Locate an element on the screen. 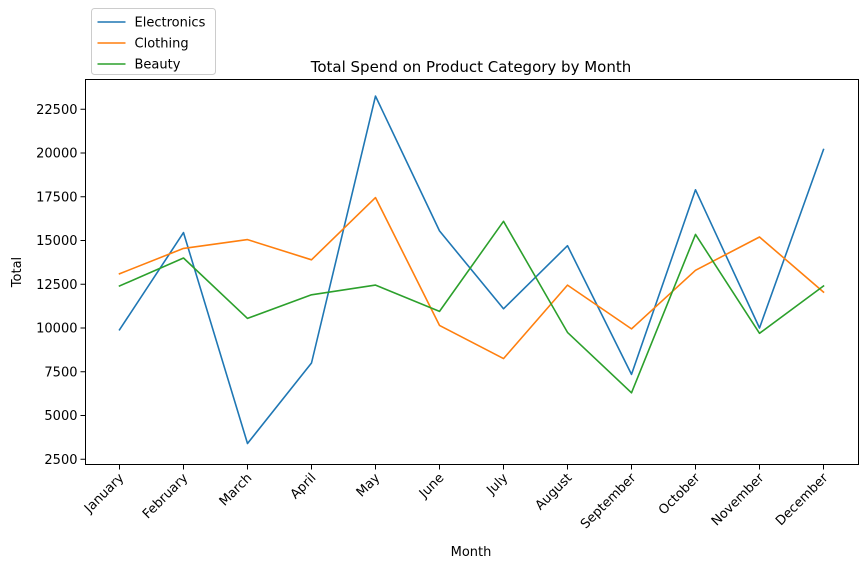  legend: Electronics Clothing Beauty is located at coordinates (153, 41).